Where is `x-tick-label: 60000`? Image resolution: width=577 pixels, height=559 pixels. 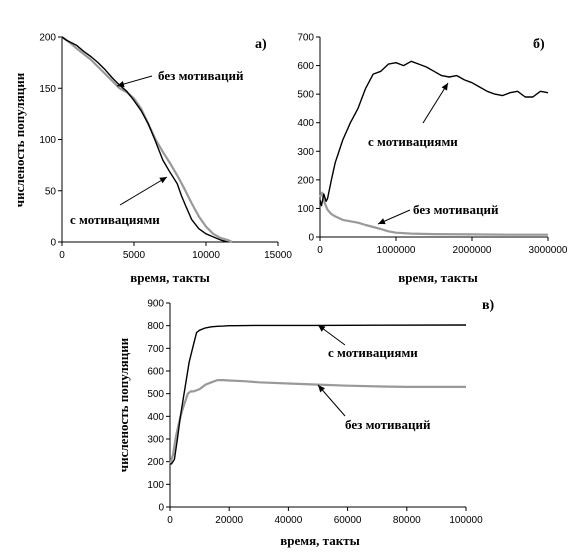
x-tick-label: 60000 is located at coordinates (348, 520).